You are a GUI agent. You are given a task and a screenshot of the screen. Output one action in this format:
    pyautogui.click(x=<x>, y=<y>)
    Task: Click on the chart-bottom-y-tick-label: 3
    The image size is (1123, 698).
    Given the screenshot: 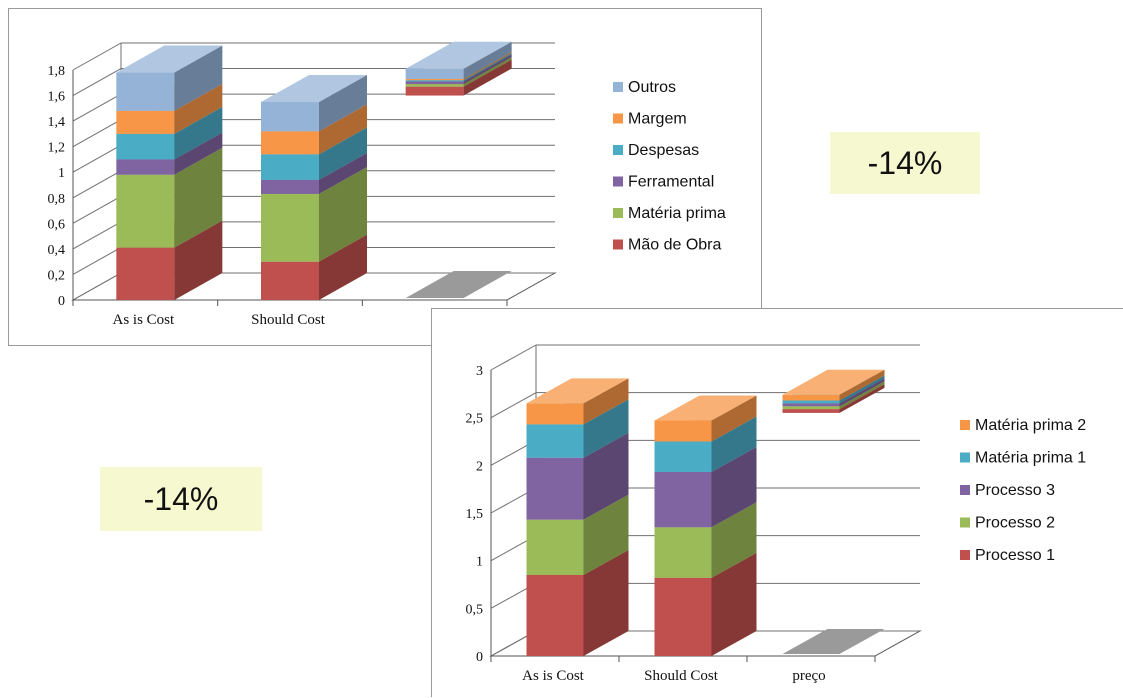 What is the action you would take?
    pyautogui.click(x=479, y=371)
    